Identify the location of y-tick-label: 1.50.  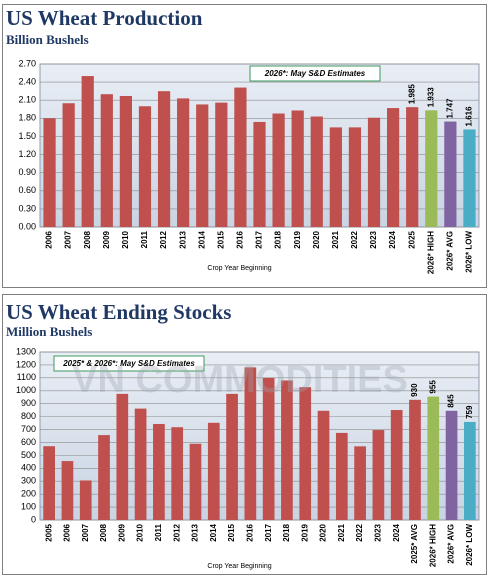
(27, 136).